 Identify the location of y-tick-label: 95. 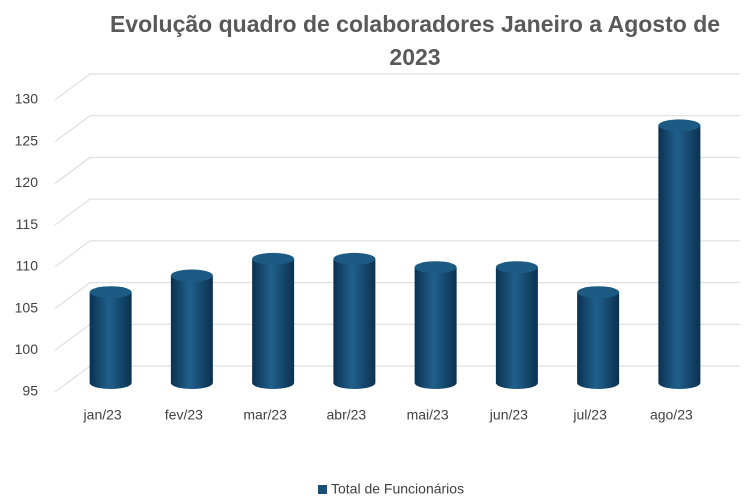
(30, 391).